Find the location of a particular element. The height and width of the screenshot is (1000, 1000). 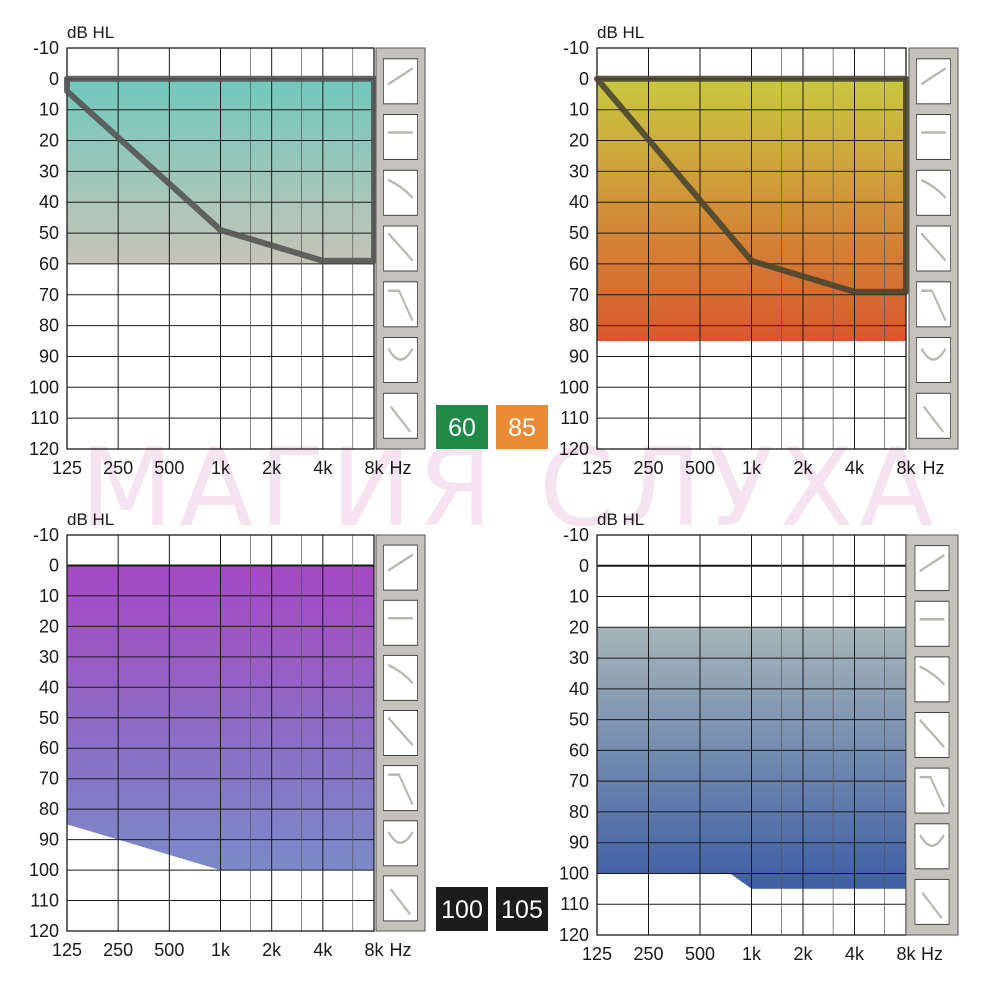

badge-label: 85 is located at coordinates (522, 428).